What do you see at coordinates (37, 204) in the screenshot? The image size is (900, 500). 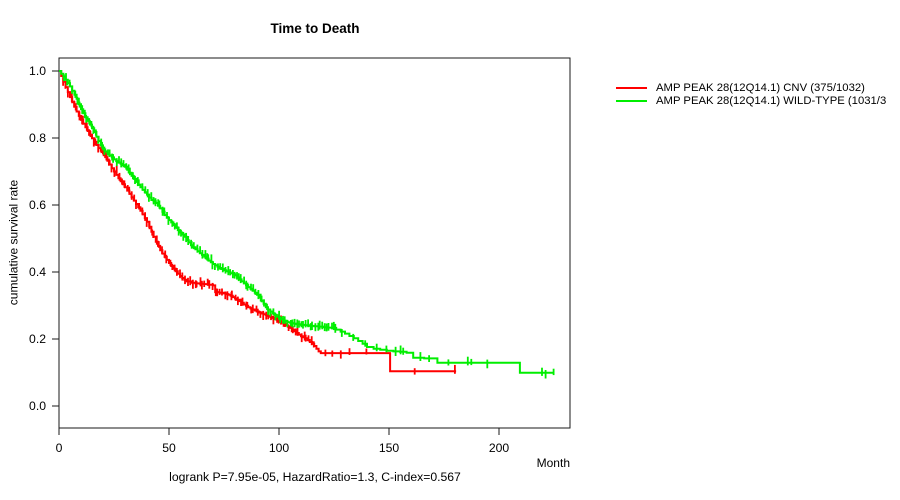 I see `y-tick-label: 0.6` at bounding box center [37, 204].